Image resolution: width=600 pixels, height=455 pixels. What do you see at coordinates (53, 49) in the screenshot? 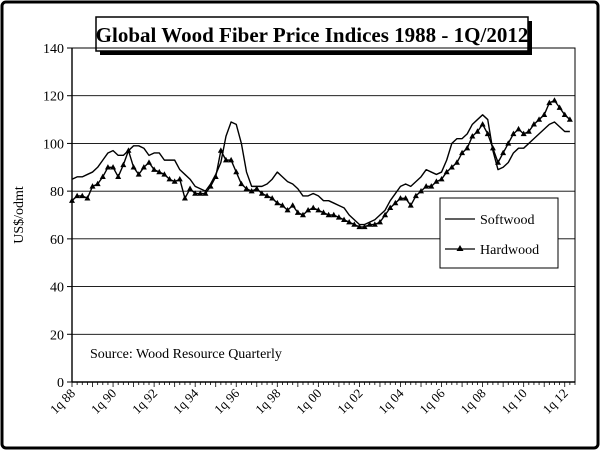
I see `y-tick-label: 140` at bounding box center [53, 49].